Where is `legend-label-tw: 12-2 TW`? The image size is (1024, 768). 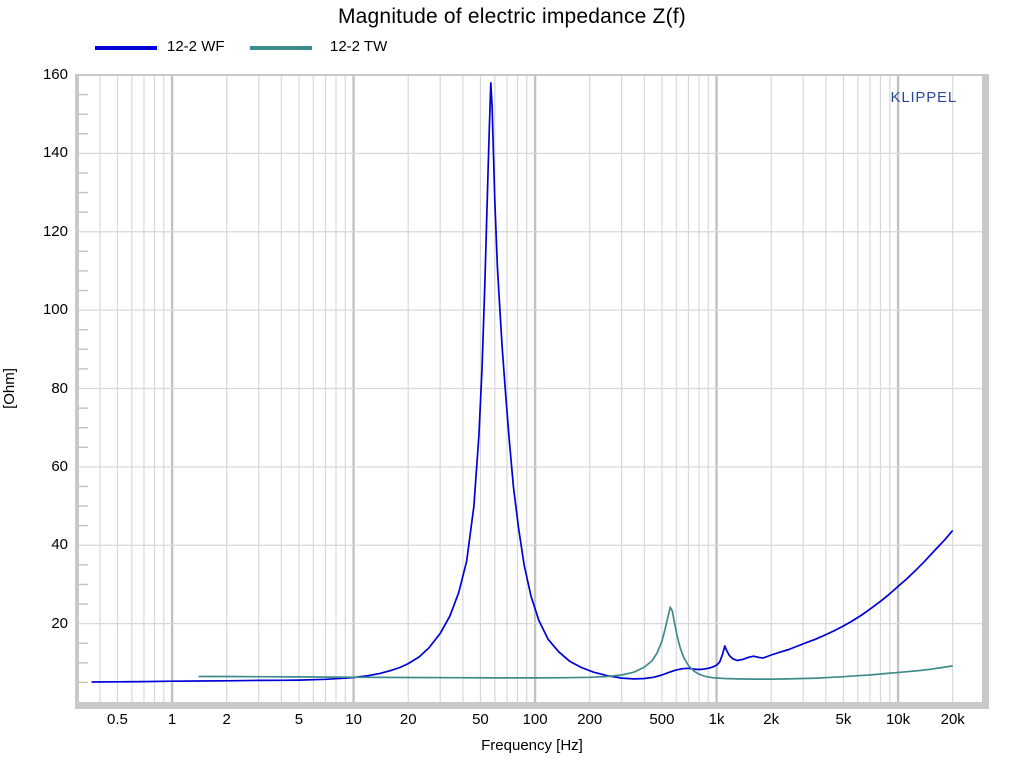 legend-label-tw: 12-2 TW is located at coordinates (359, 46).